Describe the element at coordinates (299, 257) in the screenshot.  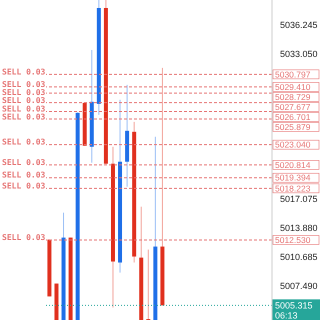
I see `y-tick-label: 5010.685` at that location.